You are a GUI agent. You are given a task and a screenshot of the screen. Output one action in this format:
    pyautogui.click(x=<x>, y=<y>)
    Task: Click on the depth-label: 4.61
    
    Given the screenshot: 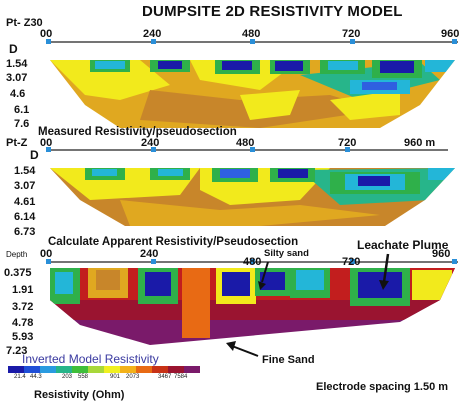 What is the action you would take?
    pyautogui.click(x=25, y=202)
    